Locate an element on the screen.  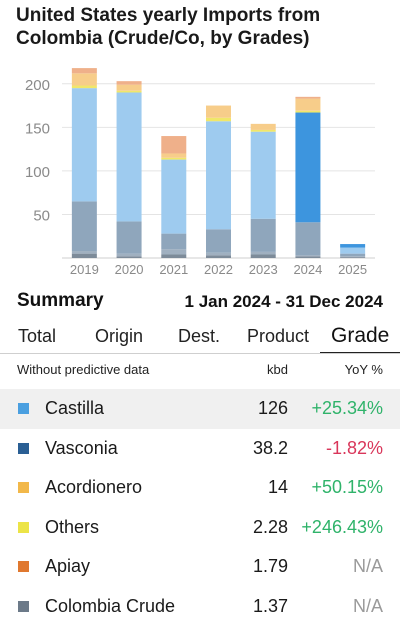
grade-name: Apiay is located at coordinates (68, 566).